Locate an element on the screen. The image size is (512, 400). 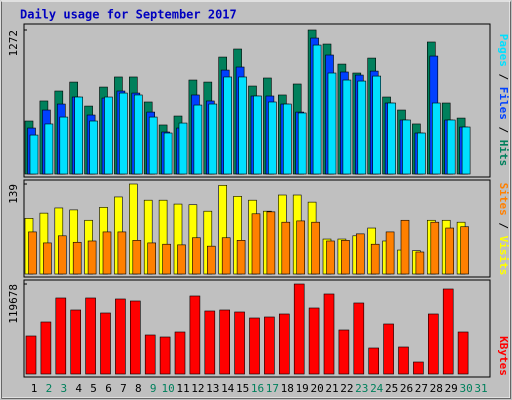
x-tick-label: 5 is located at coordinates (93, 388).